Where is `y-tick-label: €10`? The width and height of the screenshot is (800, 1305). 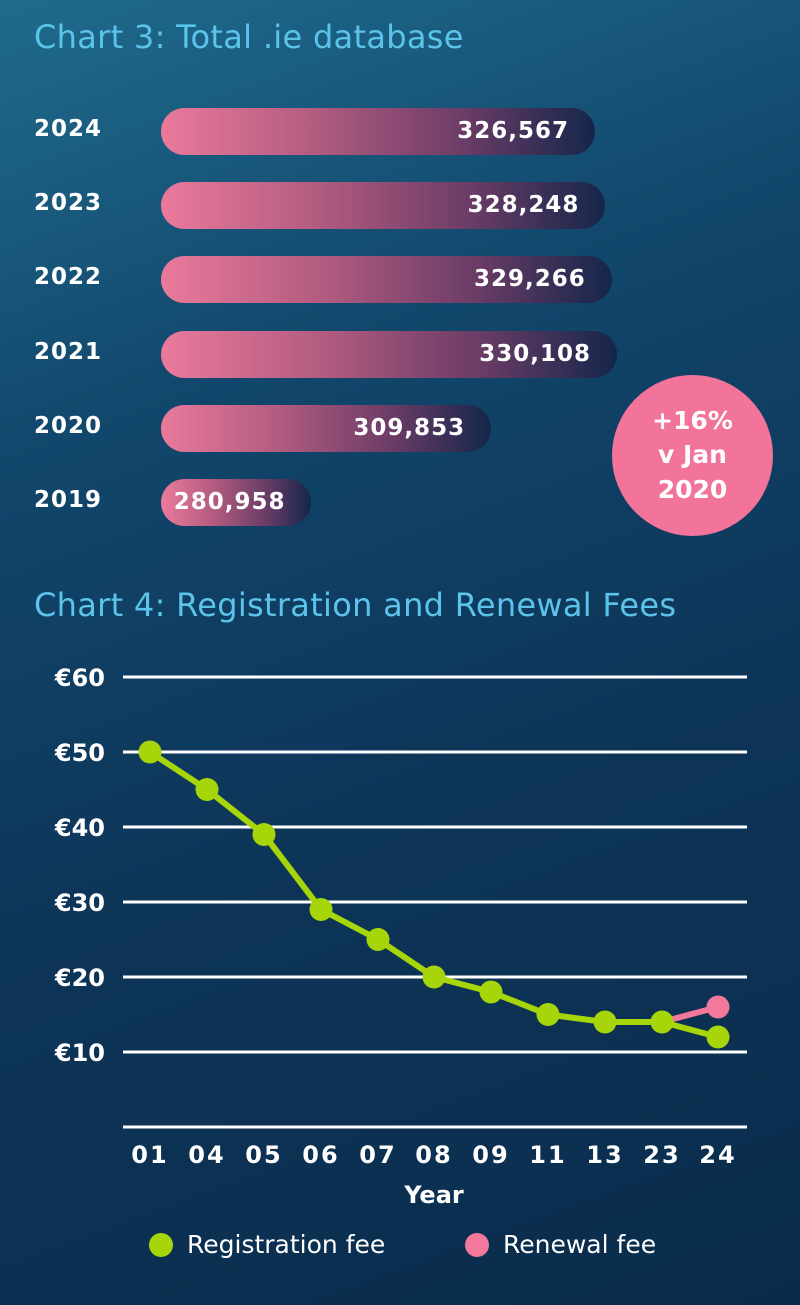
y-tick-label: €10 is located at coordinates (79, 1053).